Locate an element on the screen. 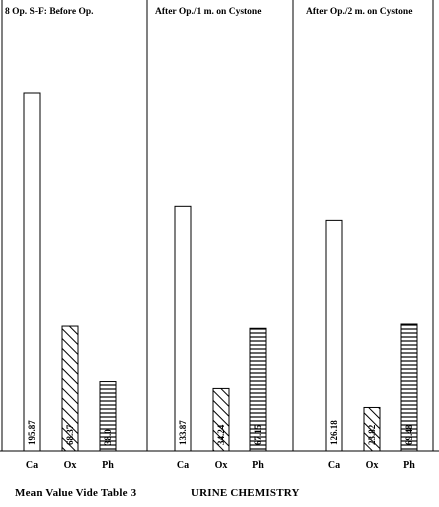  bar-value-label: 195.87 is located at coordinates (32, 432).